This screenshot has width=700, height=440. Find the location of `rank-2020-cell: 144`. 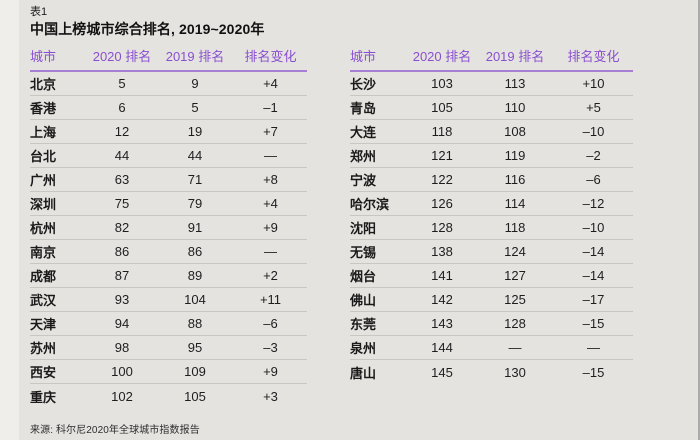

rank-2020-cell: 144 is located at coordinates (442, 347).